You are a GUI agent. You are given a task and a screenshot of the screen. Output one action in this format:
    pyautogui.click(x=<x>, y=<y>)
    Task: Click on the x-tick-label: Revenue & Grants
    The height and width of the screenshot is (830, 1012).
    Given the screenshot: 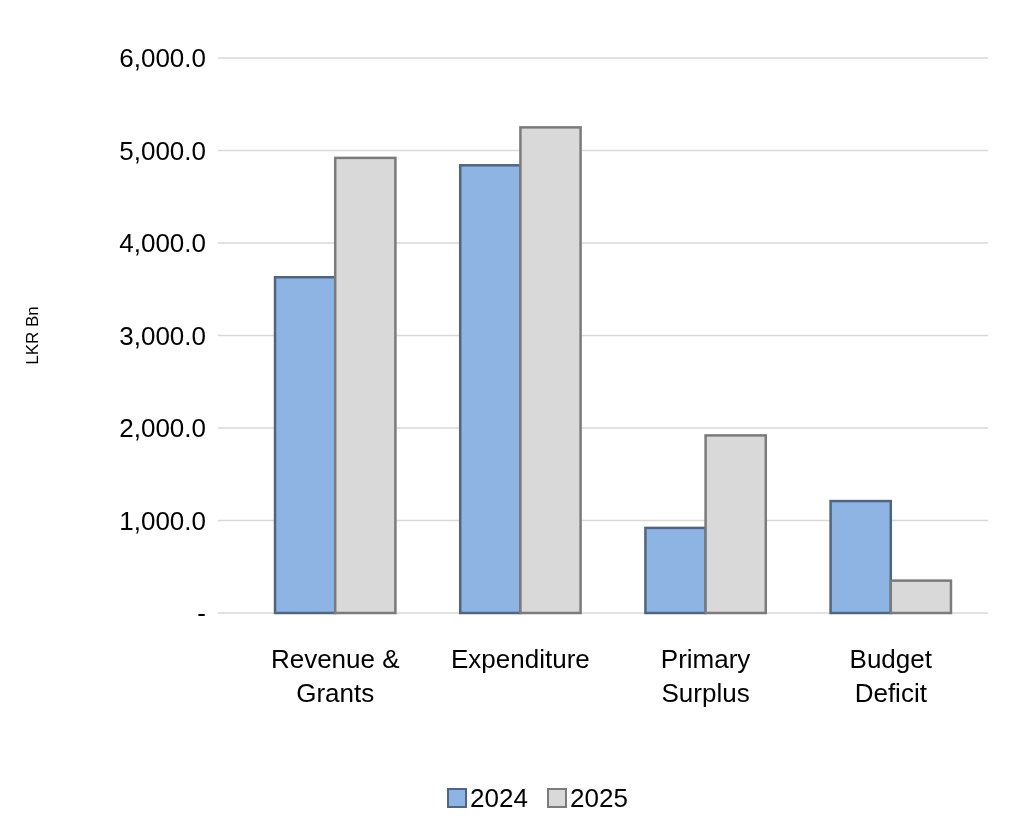 What is the action you would take?
    pyautogui.click(x=335, y=676)
    